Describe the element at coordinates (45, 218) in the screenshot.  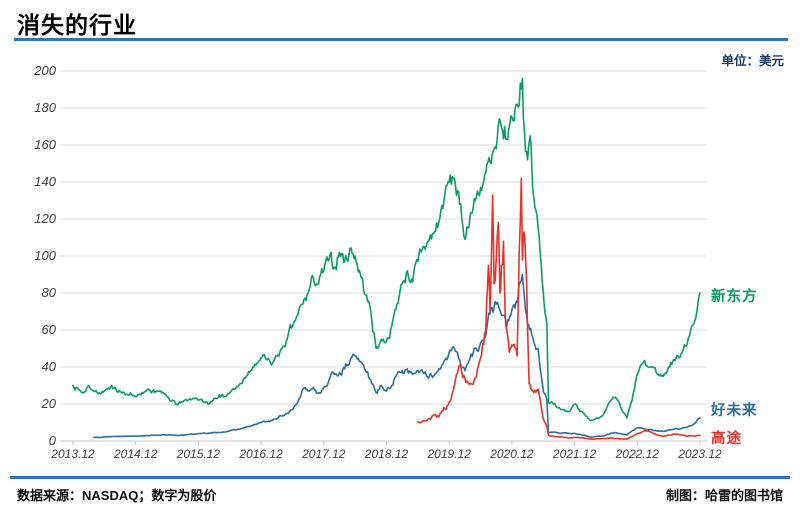
I see `y-axis-label-120: 120` at that location.